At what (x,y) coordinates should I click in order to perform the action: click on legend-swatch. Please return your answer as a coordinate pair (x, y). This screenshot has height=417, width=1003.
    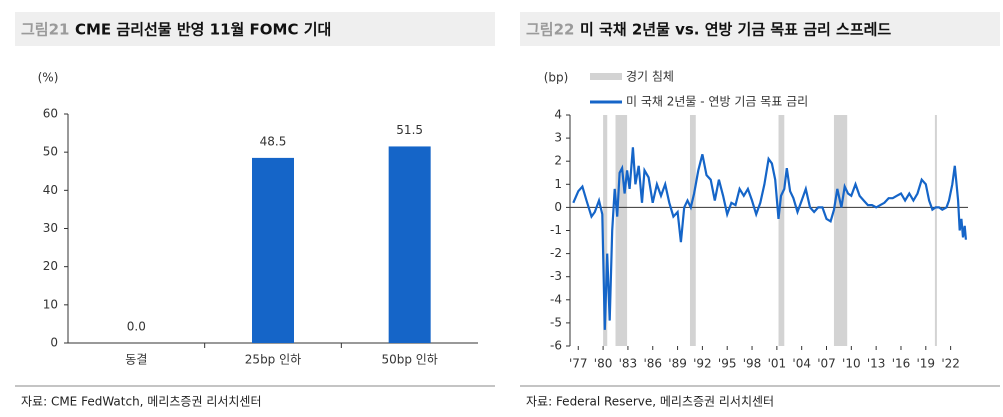
    Looking at the image, I should click on (606, 76).